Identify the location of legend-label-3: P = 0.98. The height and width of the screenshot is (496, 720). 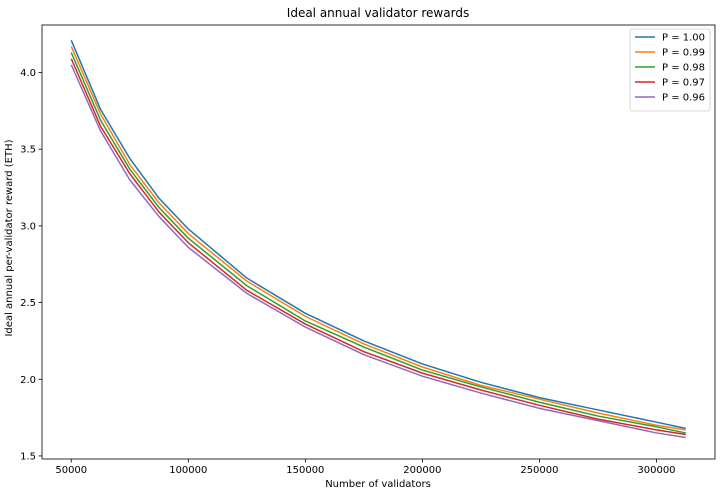
(683, 68).